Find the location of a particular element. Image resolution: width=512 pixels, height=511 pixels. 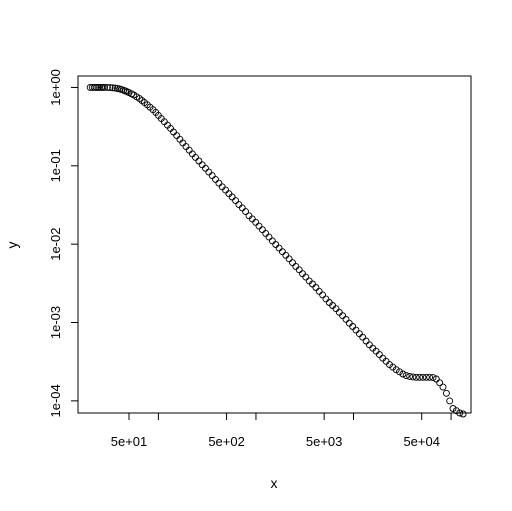

x-tick-label: 5e+01 is located at coordinates (129, 441).